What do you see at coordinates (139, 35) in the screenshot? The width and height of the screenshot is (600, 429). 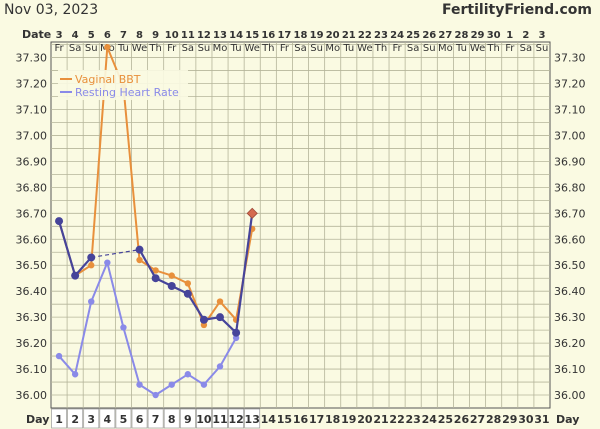 I see `date-tick-label: 8` at bounding box center [139, 35].